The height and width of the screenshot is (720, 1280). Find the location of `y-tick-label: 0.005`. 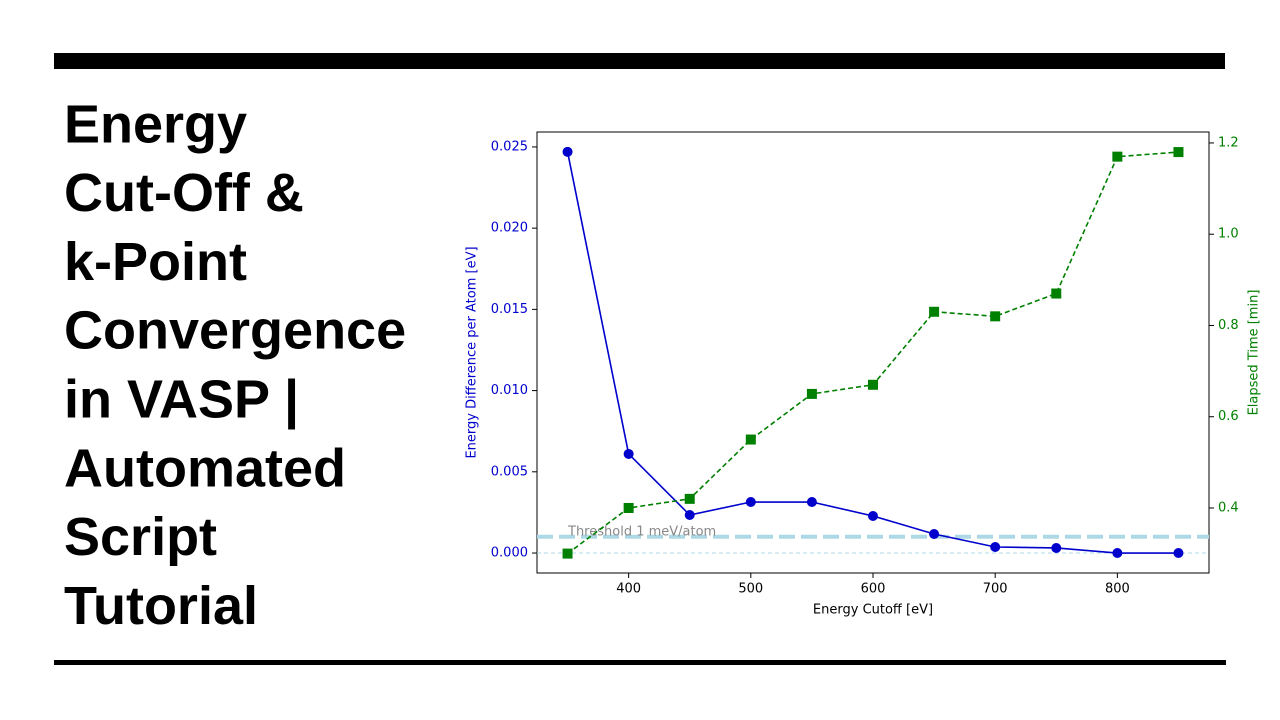

y-tick-label: 0.005 is located at coordinates (509, 471).